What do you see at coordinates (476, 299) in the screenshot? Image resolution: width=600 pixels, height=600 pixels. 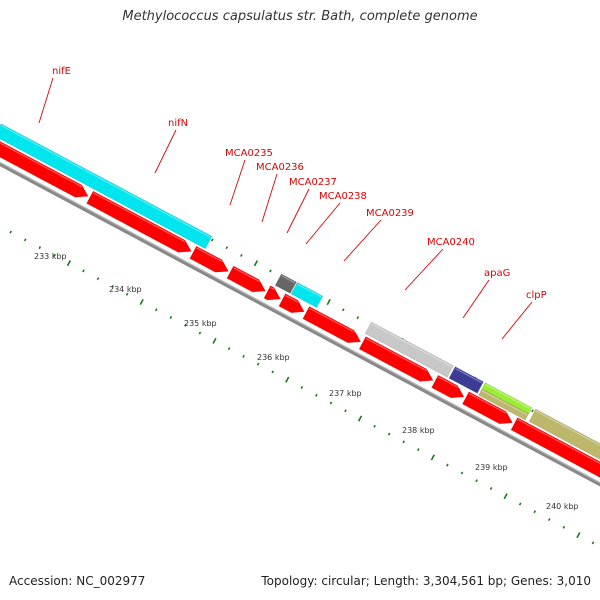 I see `leader-line-apaG` at bounding box center [476, 299].